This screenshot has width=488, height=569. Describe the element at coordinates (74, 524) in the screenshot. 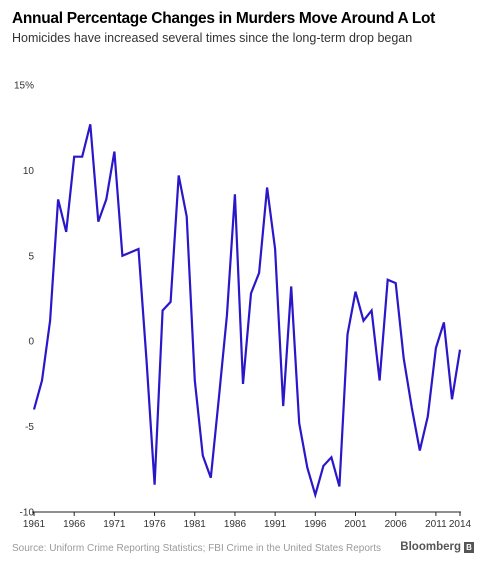

I see `x-tick-label: 1966` at that location.